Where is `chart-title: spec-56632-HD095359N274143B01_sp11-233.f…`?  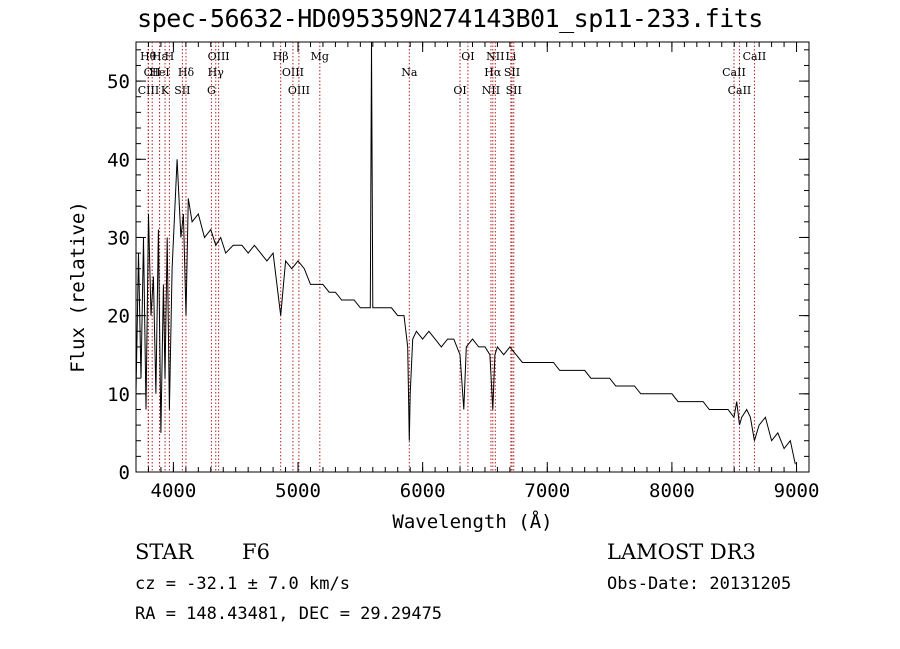 chart-title: spec-56632-HD095359N274143B01_sp11-233.f… is located at coordinates (450, 18).